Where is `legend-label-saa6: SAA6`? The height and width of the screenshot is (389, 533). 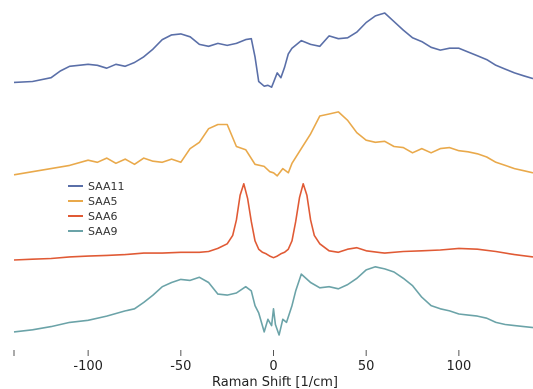 legend-label-saa6: SAA6 is located at coordinates (103, 216).